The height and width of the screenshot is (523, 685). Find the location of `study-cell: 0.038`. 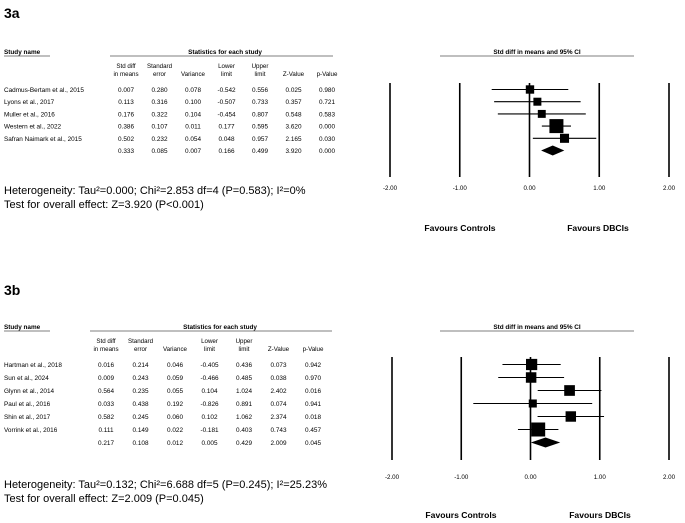

study-cell: 0.038 is located at coordinates (279, 378).